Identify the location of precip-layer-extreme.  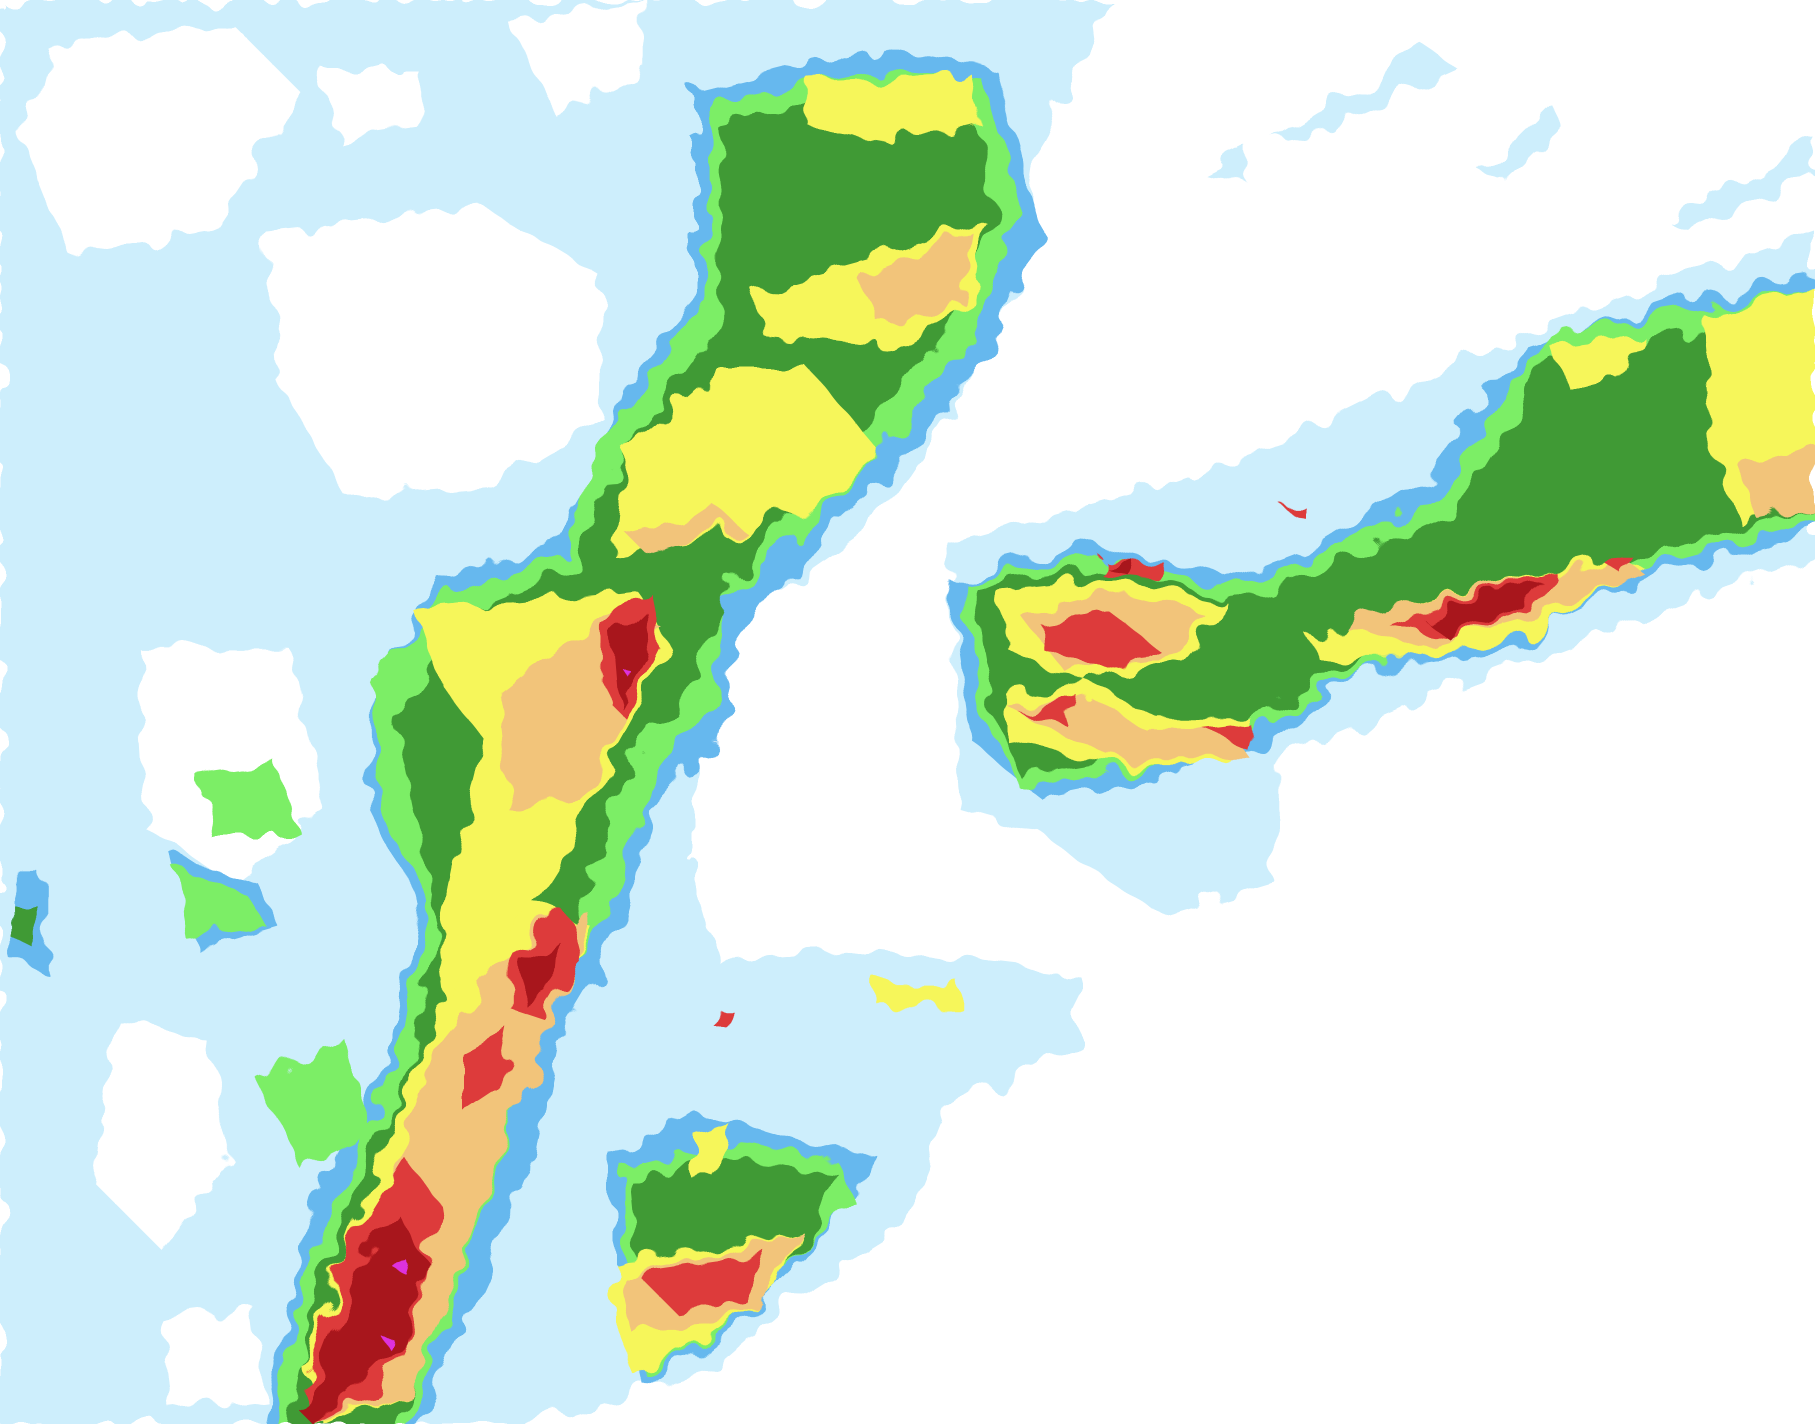
(505, 1009).